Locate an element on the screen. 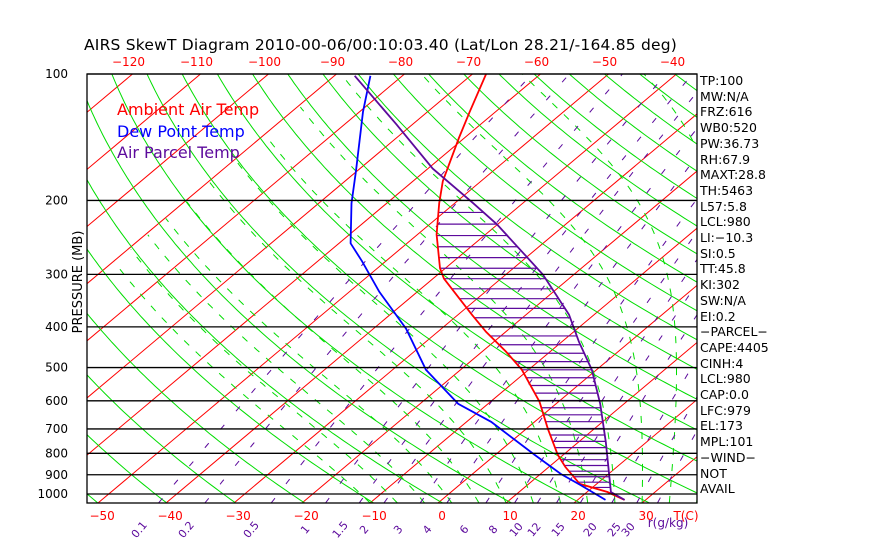 The image size is (870, 560). pressure-tick-label: 100 is located at coordinates (56, 74).